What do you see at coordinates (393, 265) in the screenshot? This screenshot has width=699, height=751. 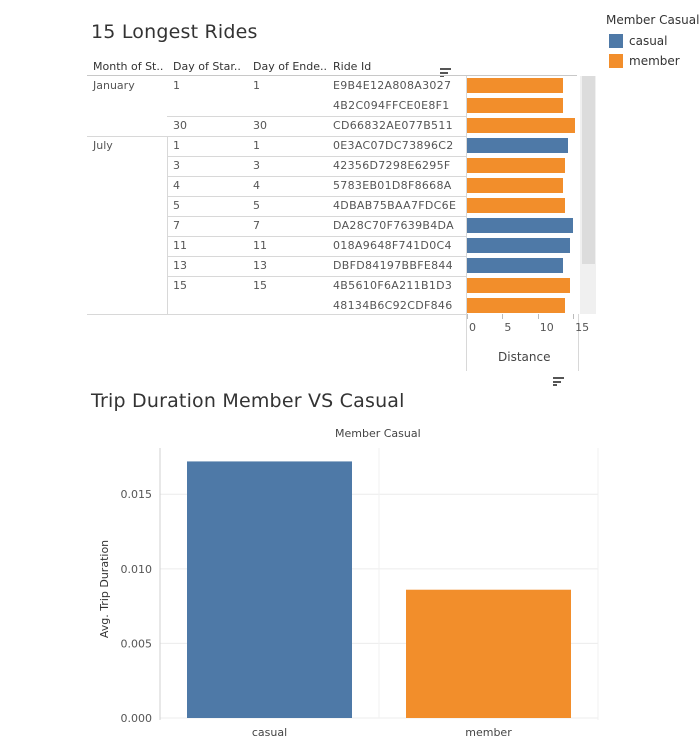 I see `ride-id-cell: DBFD84197BBFE844` at bounding box center [393, 265].